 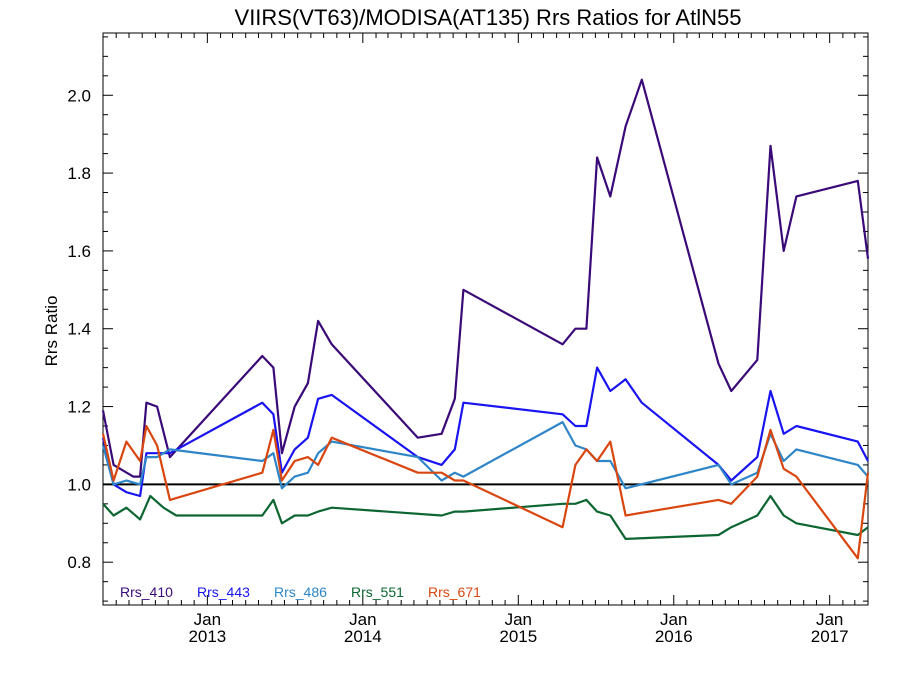 I want to click on x-tick-label-year: 2014, so click(x=363, y=636).